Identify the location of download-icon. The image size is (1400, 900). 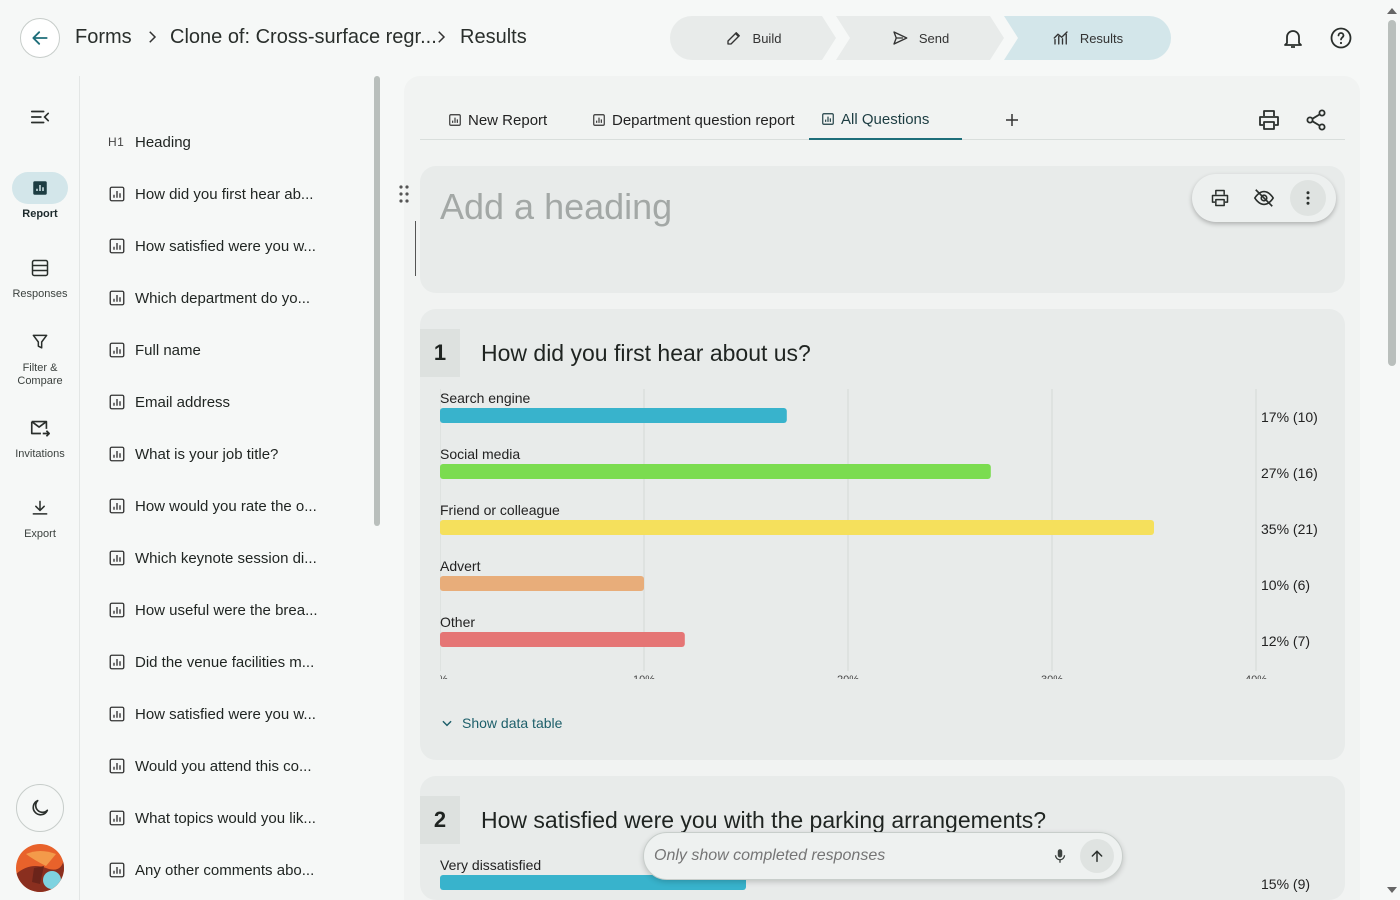
(40, 507).